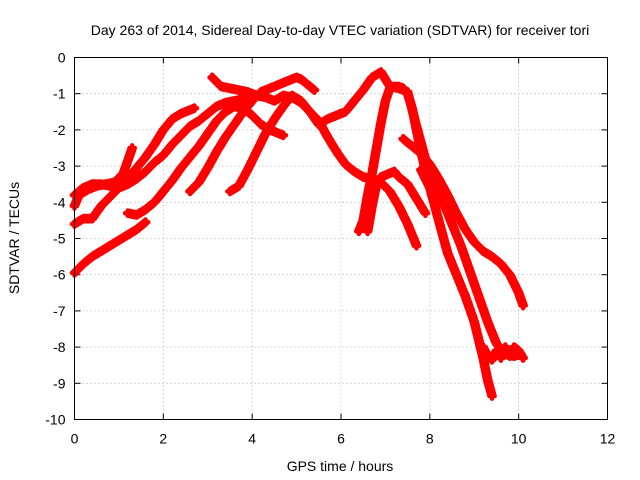 This screenshot has height=480, width=640. What do you see at coordinates (59, 311) in the screenshot?
I see `y-tick-label: -7` at bounding box center [59, 311].